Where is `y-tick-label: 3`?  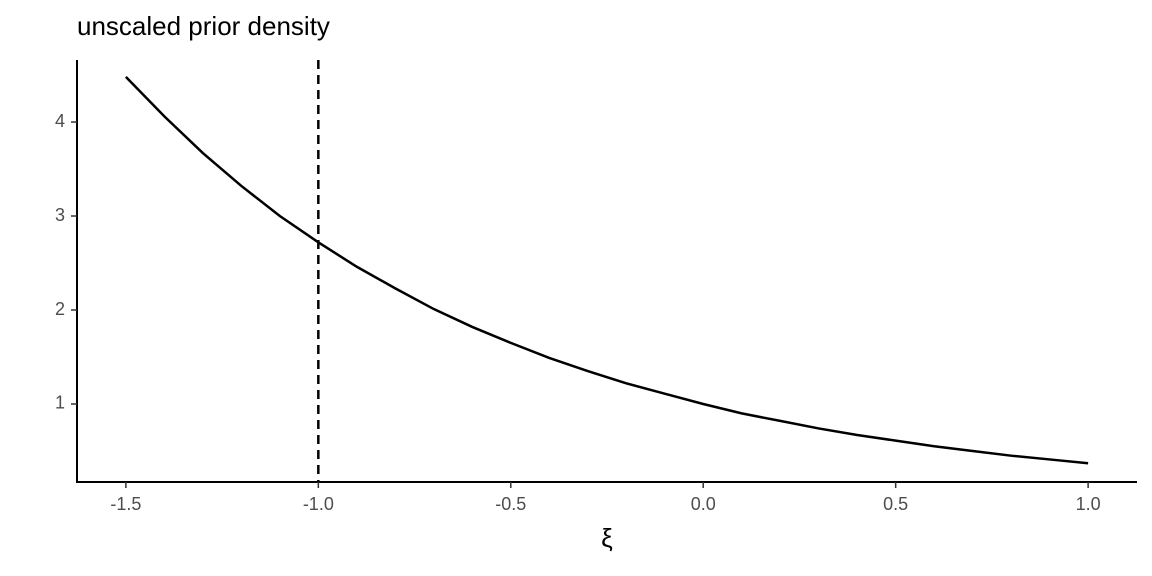
y-tick-label: 3 is located at coordinates (60, 215).